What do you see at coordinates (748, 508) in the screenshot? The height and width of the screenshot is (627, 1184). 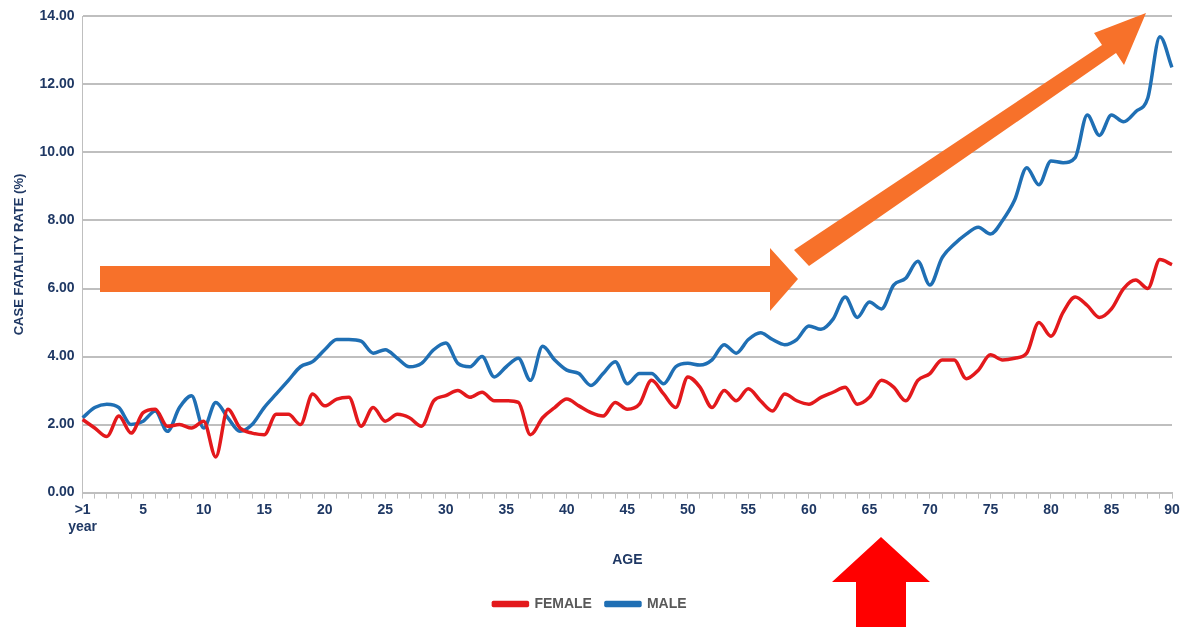 I see `x-tick-label: 55` at bounding box center [748, 508].